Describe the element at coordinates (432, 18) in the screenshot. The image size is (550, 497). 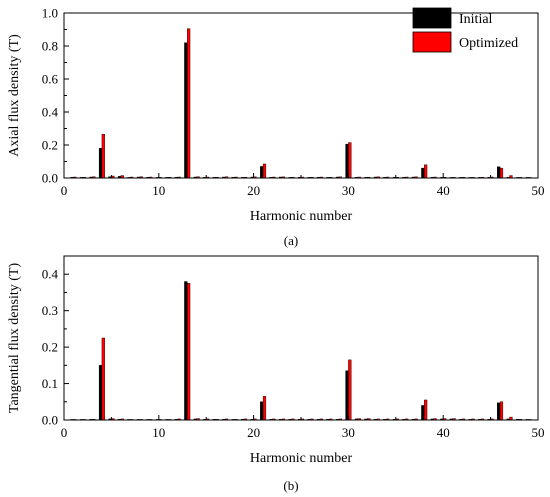
I see `legend-swatch-initial` at that location.